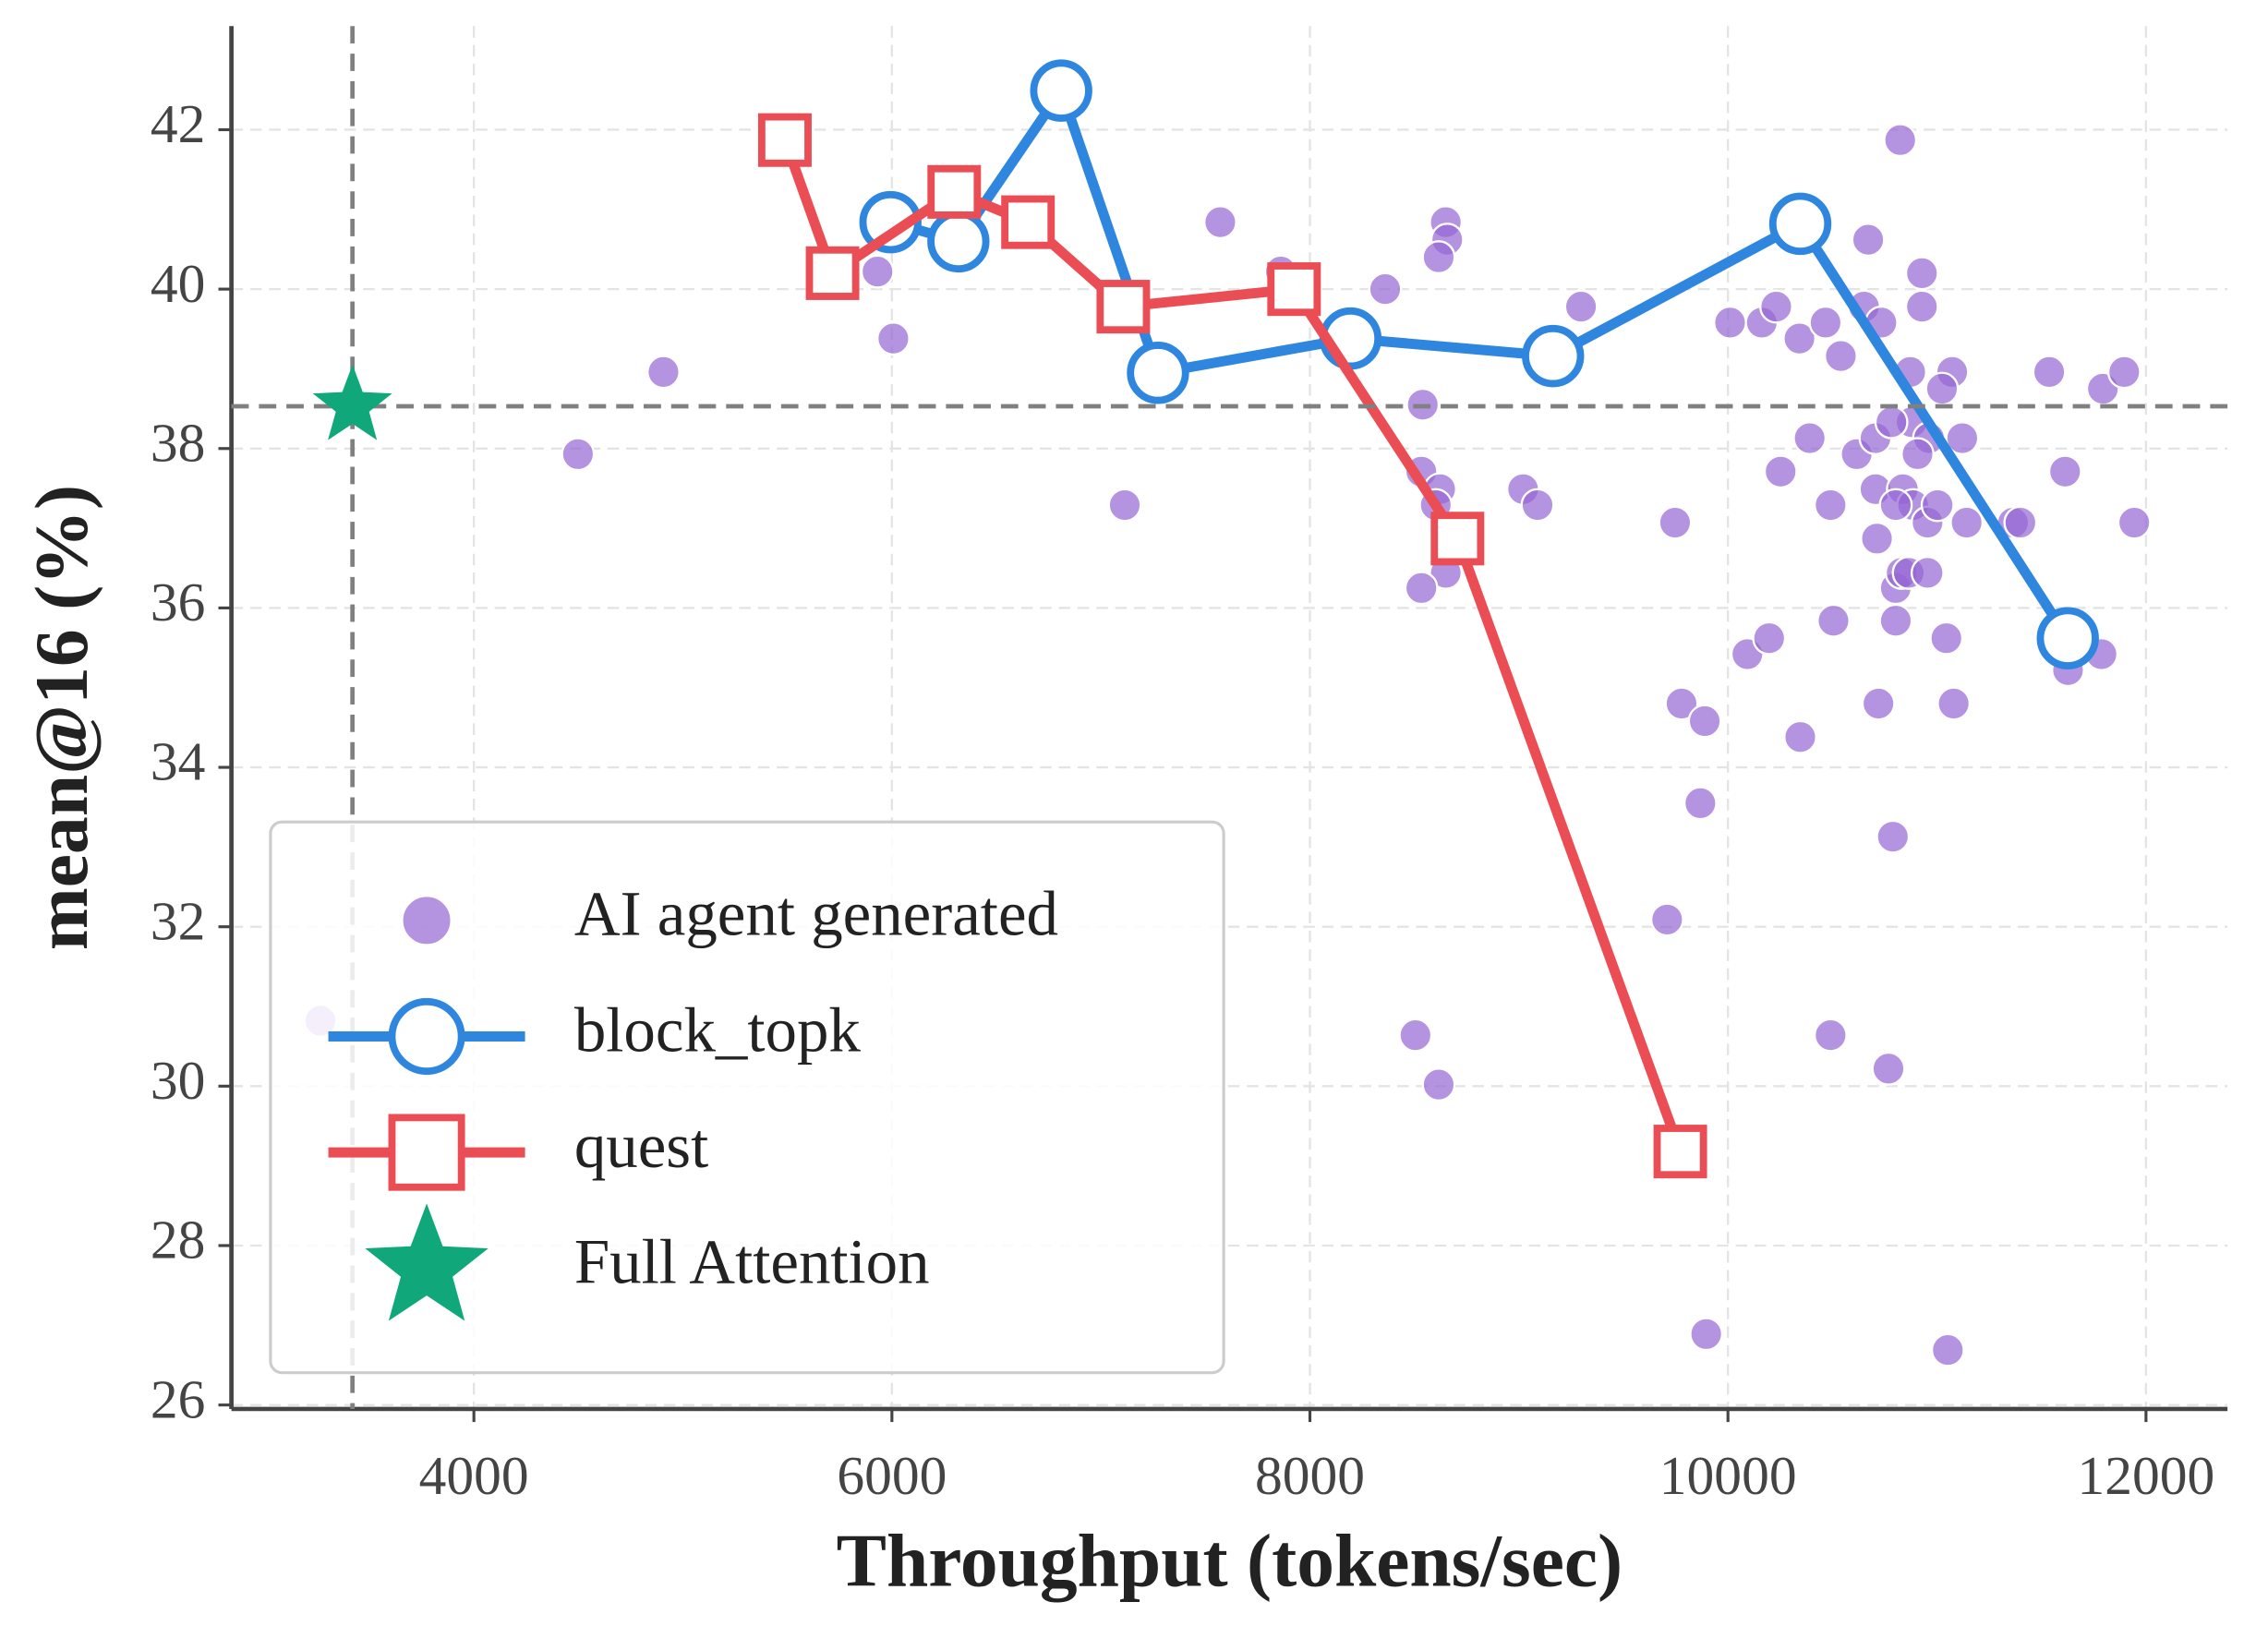 The image size is (2268, 1638). What do you see at coordinates (816, 914) in the screenshot?
I see `legend-label: AI agent generated` at bounding box center [816, 914].